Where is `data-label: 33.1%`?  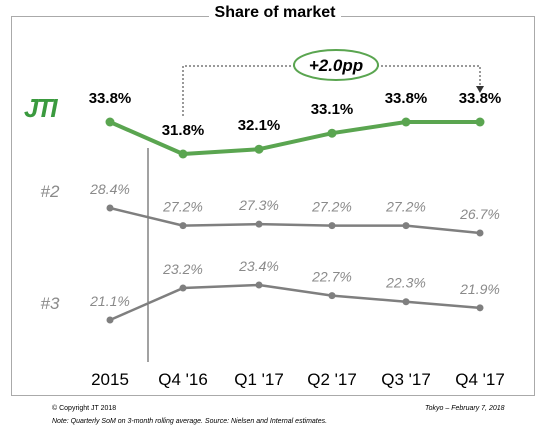
data-label: 33.1% is located at coordinates (332, 109).